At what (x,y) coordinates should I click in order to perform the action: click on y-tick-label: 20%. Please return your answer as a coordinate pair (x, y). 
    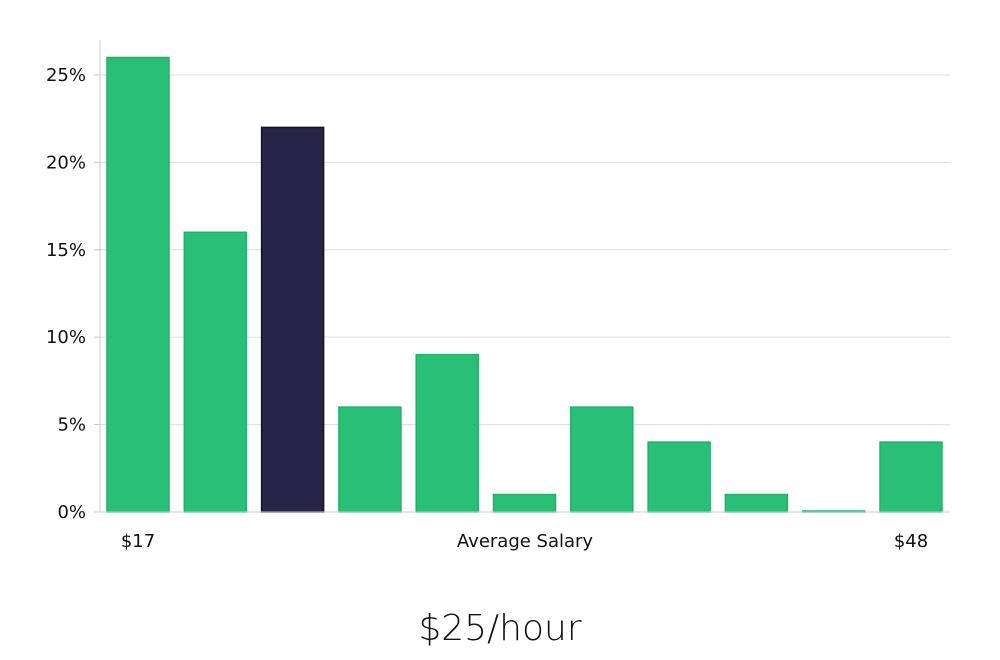
    Looking at the image, I should click on (66, 162).